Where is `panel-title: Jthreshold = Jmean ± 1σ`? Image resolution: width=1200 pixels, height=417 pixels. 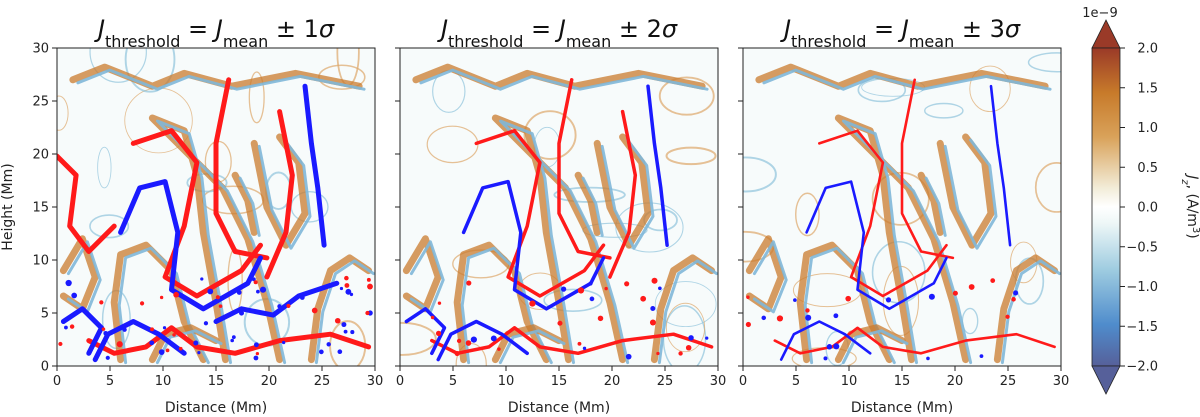
panel-title: Jthreshold = Jmean ± 1σ is located at coordinates (214, 33).